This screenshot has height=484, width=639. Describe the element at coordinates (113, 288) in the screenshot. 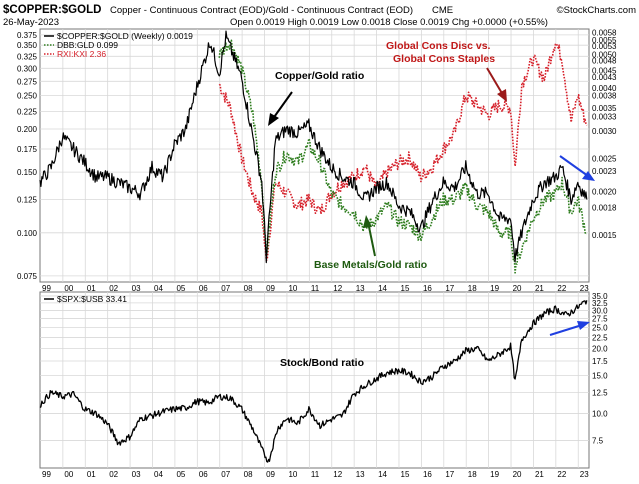

I see `top-x-tick-02: 02` at that location.